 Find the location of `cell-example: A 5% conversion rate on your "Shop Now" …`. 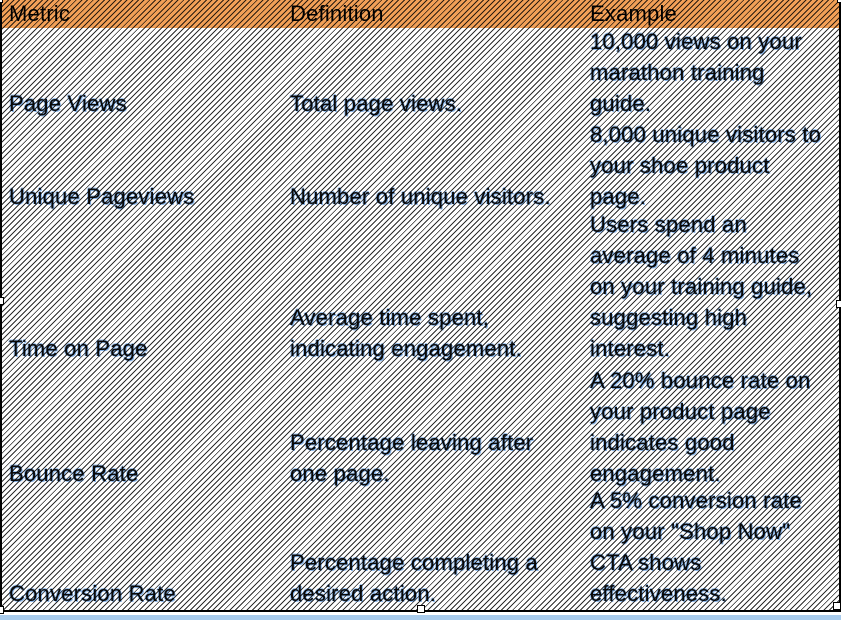

cell-example: A 5% conversion rate on your "Shop Now" … is located at coordinates (696, 547).